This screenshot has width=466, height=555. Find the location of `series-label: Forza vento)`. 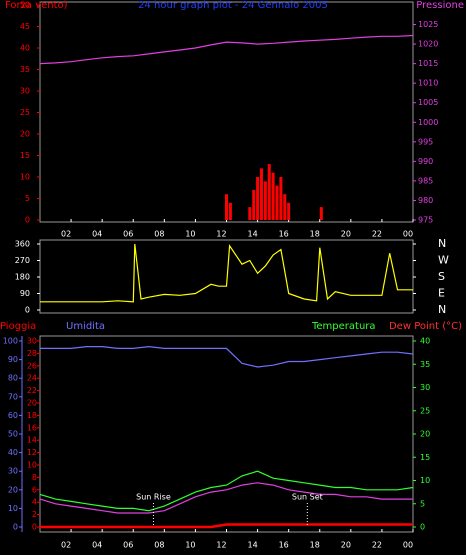

series-label: Forza vento) is located at coordinates (36, 5).